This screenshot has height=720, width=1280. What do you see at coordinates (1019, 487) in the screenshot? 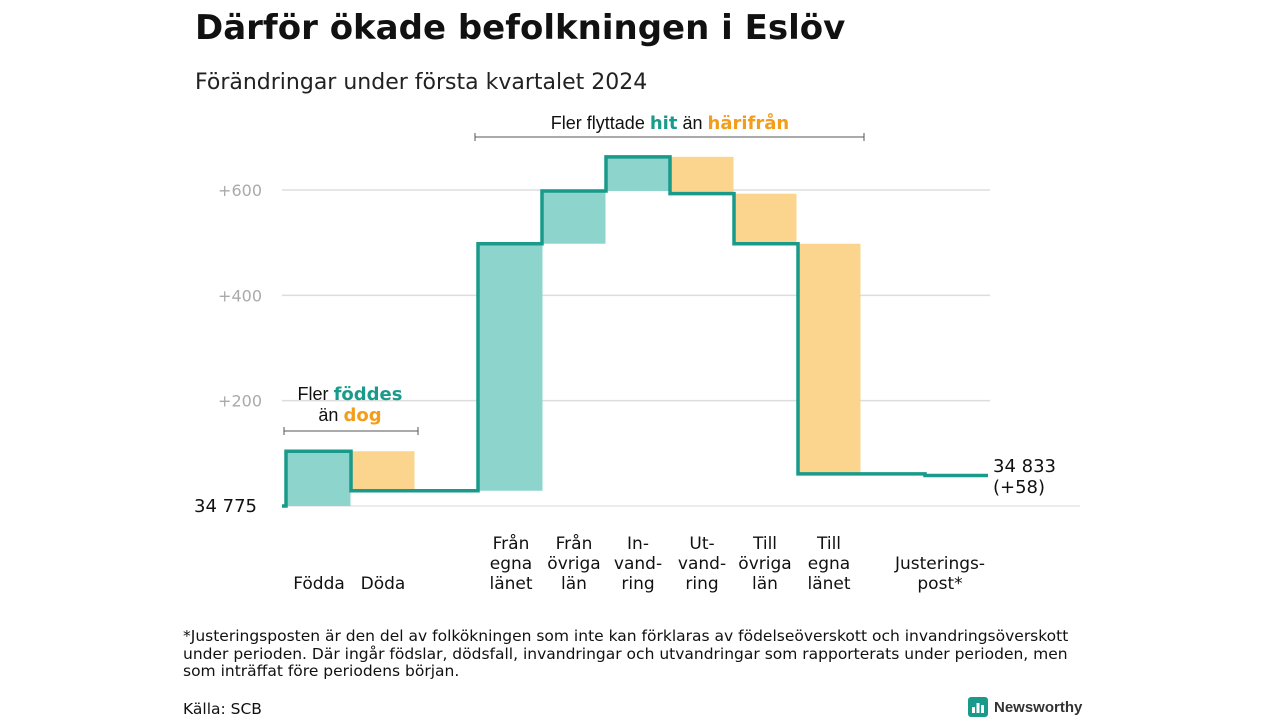
I see `end-value-label-1: (+58)` at bounding box center [1019, 487].